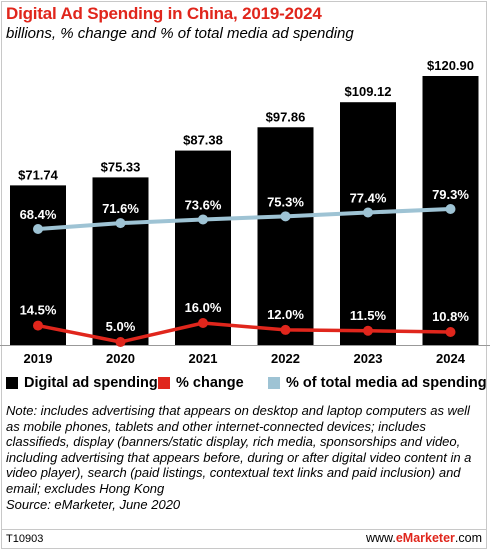 The height and width of the screenshot is (551, 490). What do you see at coordinates (120, 208) in the screenshot?
I see `share-label-2020: 71.6%` at bounding box center [120, 208].